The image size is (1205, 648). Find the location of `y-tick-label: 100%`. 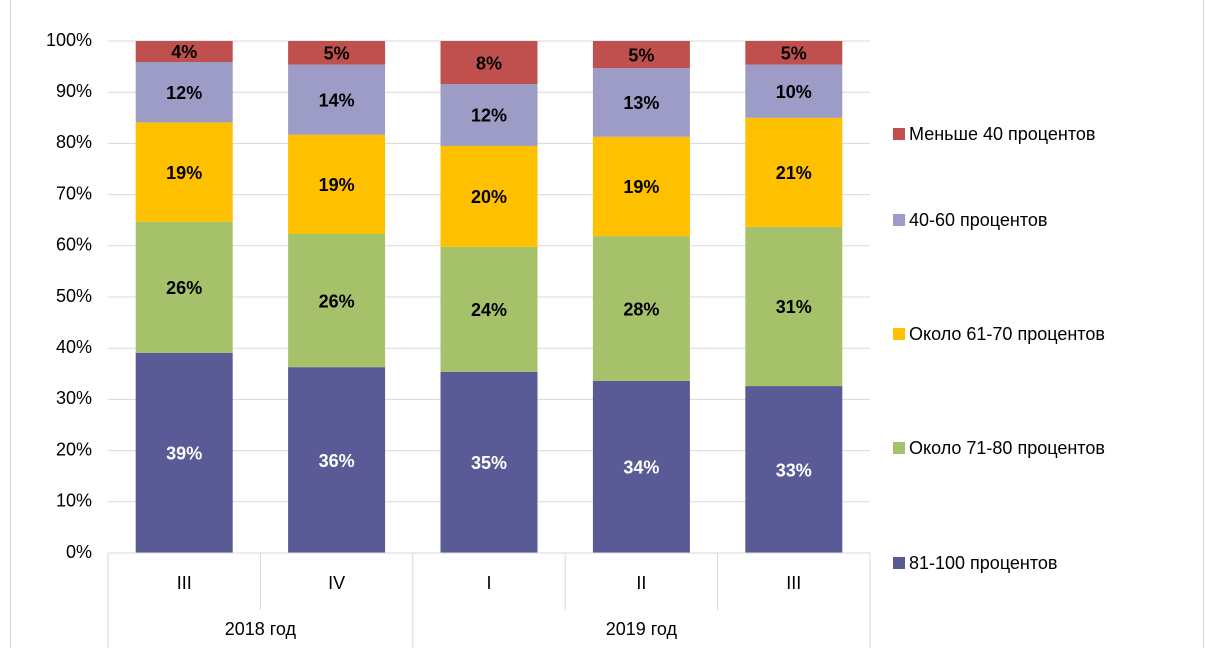

y-tick-label: 100% is located at coordinates (69, 40).